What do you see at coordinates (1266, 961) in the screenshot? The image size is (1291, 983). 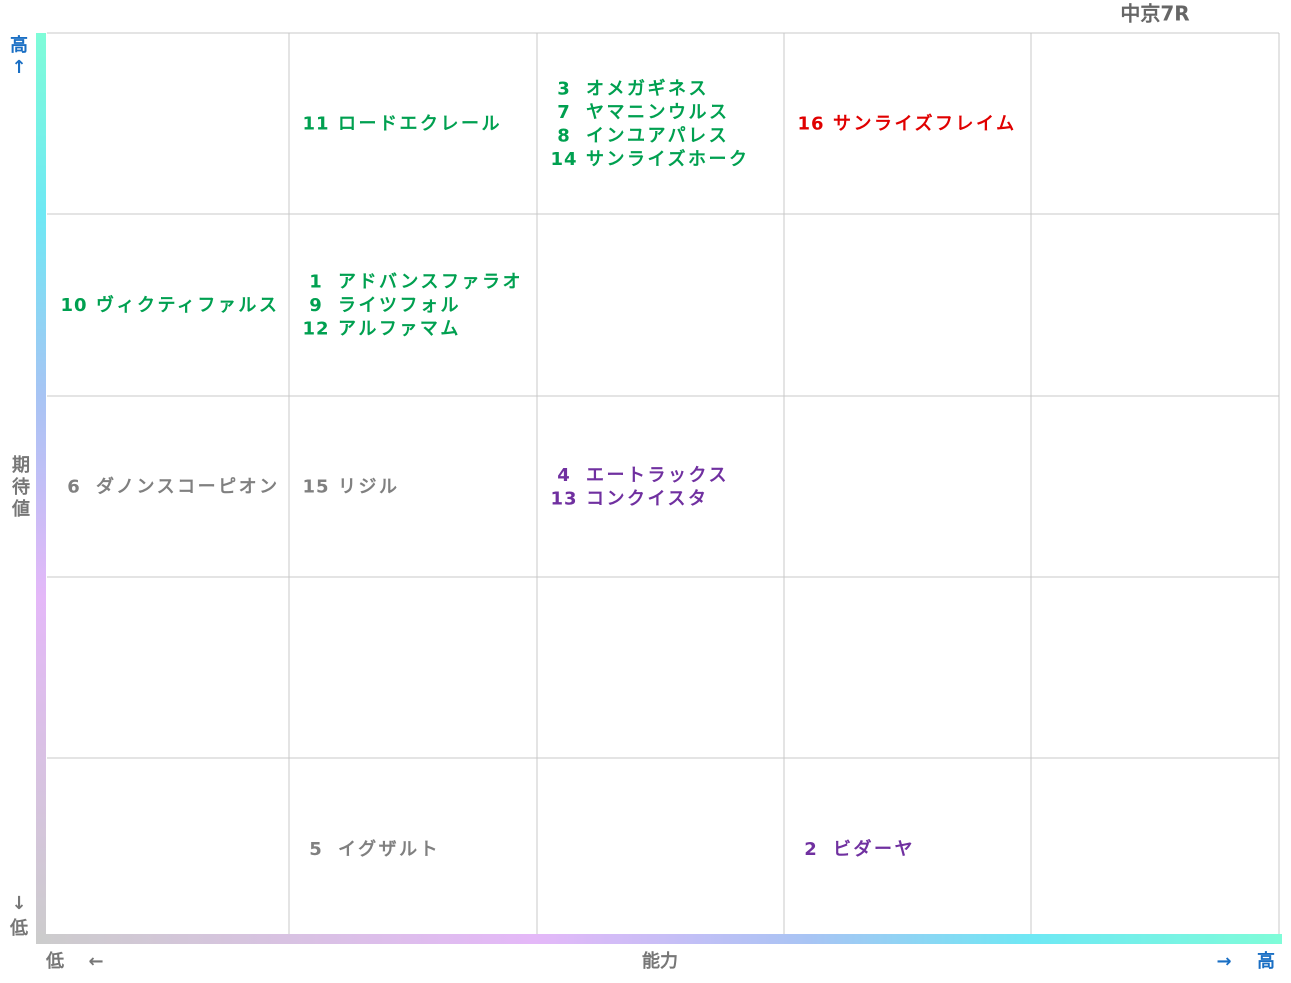 I see `x-high: 高` at bounding box center [1266, 961].